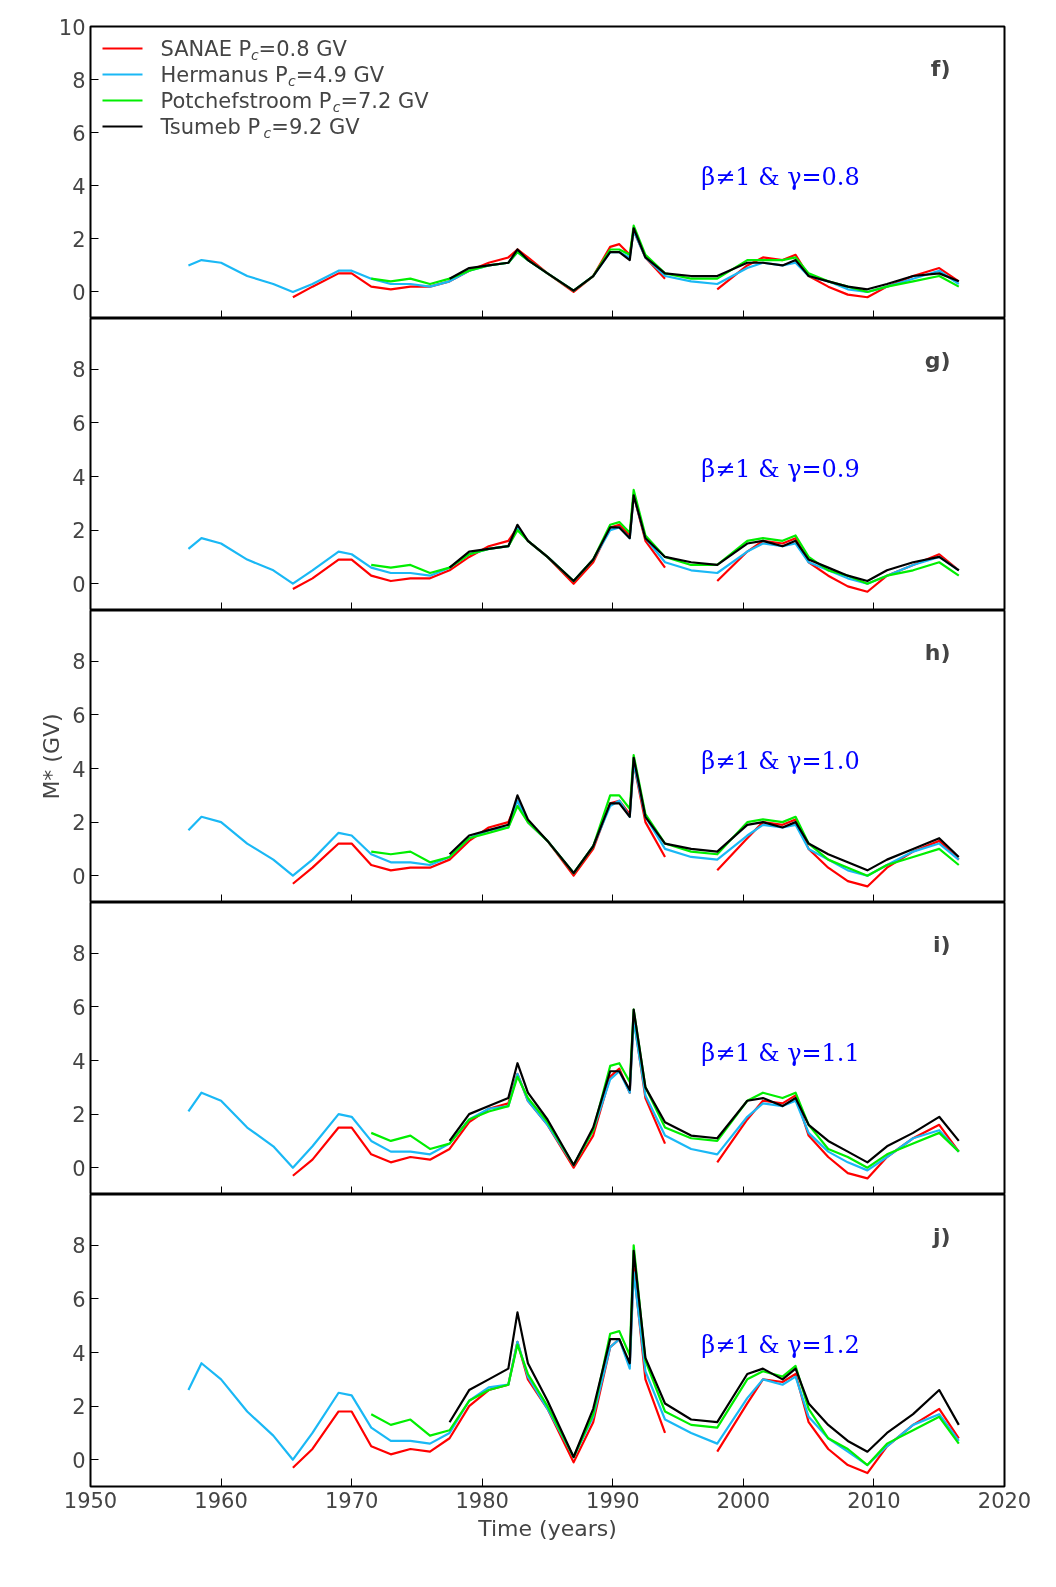 The height and width of the screenshot is (1587, 1056). Describe the element at coordinates (941, 944) in the screenshot. I see `annotation: i)` at that location.